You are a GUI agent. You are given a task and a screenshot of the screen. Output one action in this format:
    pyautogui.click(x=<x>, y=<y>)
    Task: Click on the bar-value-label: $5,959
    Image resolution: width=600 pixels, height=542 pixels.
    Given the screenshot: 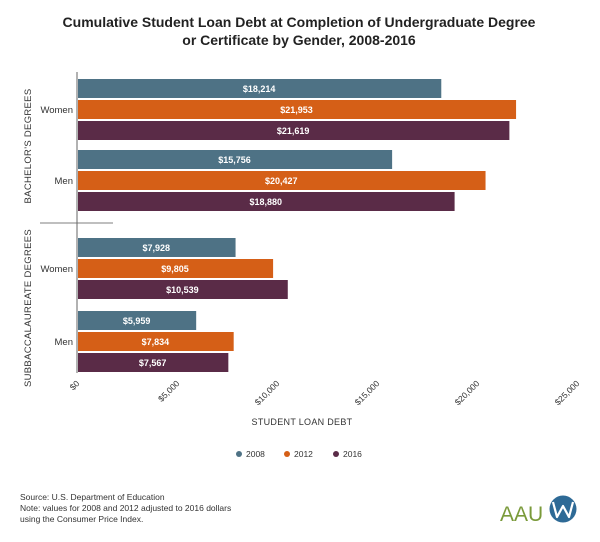 What is the action you would take?
    pyautogui.click(x=137, y=321)
    